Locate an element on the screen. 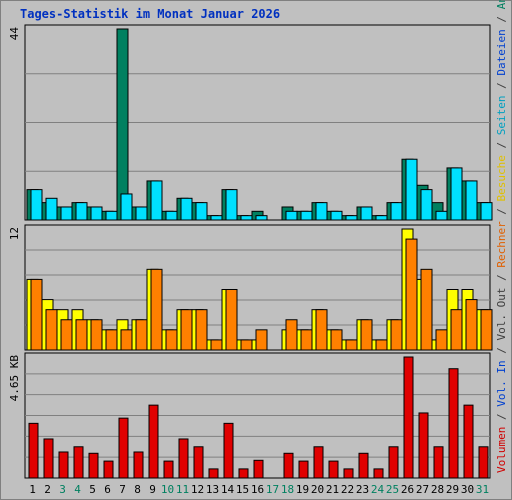 The image size is (512, 500). legend-entry-10: Seiten is located at coordinates (501, 115).